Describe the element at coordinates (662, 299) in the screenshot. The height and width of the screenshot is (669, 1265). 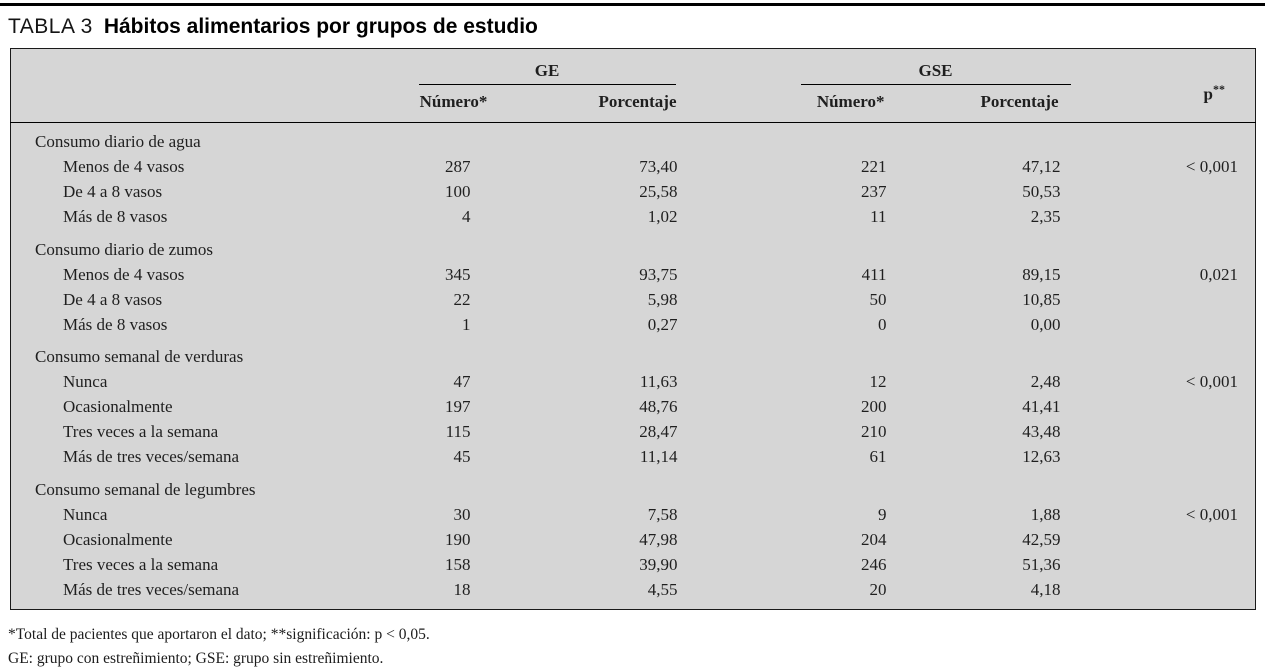
I see `cell-ge-porcentaje: 5,98` at that location.